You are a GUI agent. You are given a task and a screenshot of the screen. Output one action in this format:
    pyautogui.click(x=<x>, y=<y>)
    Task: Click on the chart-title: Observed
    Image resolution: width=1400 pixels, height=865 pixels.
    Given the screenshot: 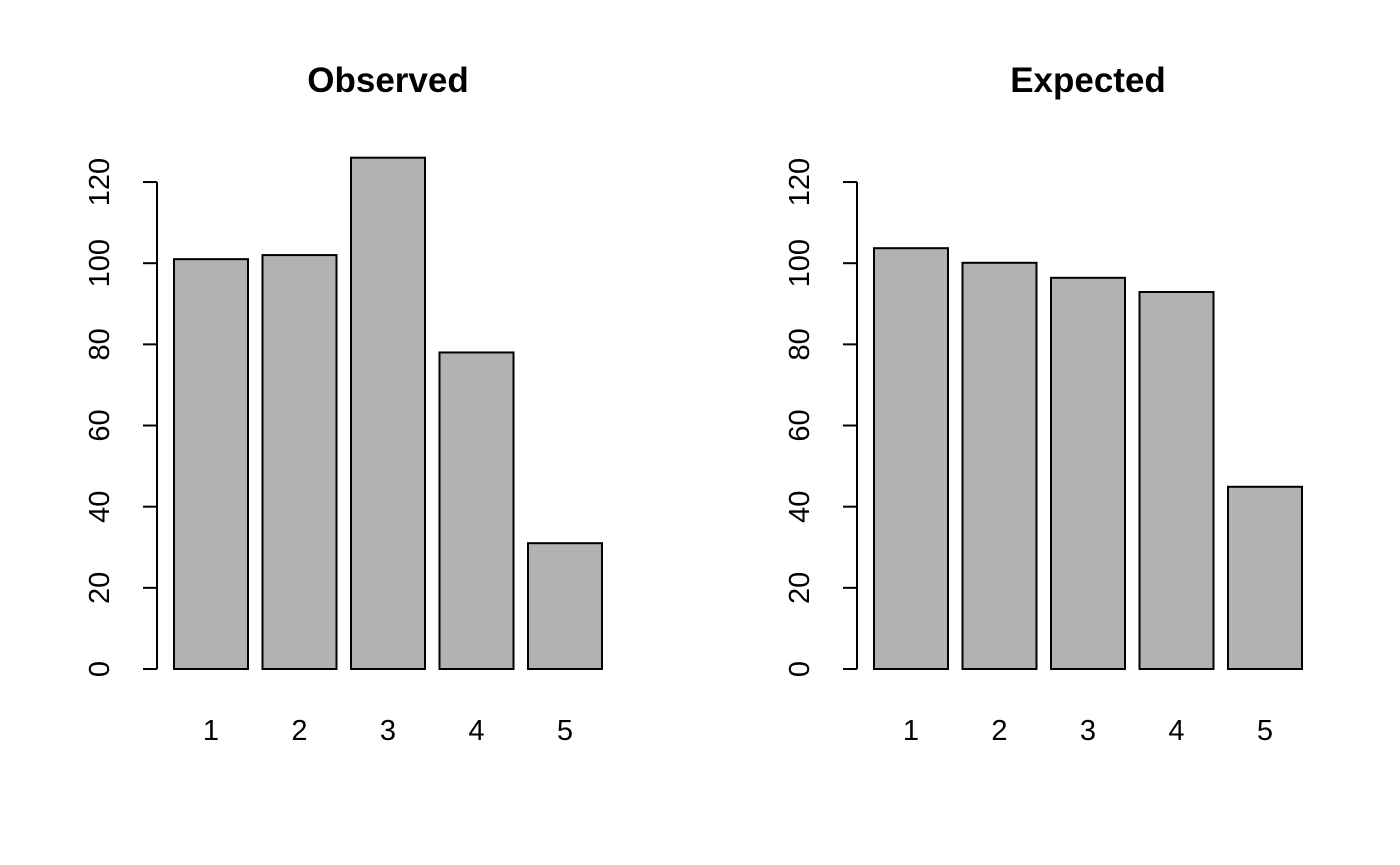 What is the action you would take?
    pyautogui.click(x=387, y=80)
    